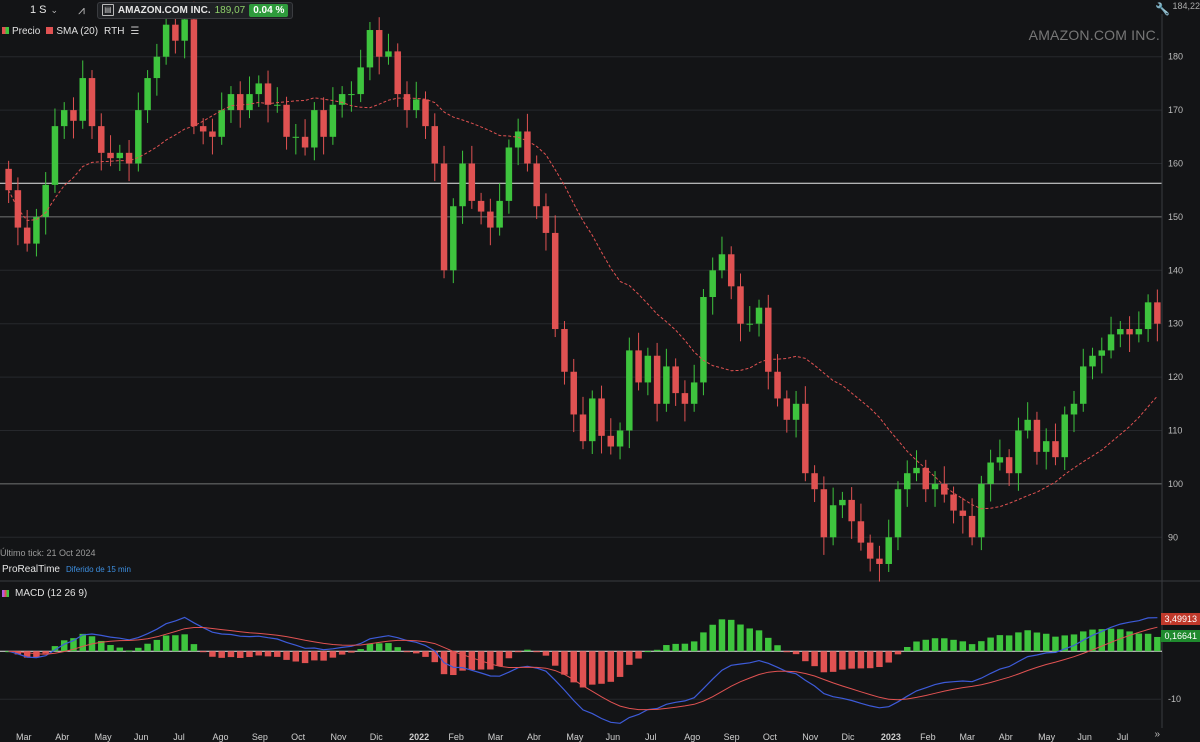 This screenshot has height=742, width=1200. I want to click on timeframe-select: 1 S ⌄, so click(44, 10).